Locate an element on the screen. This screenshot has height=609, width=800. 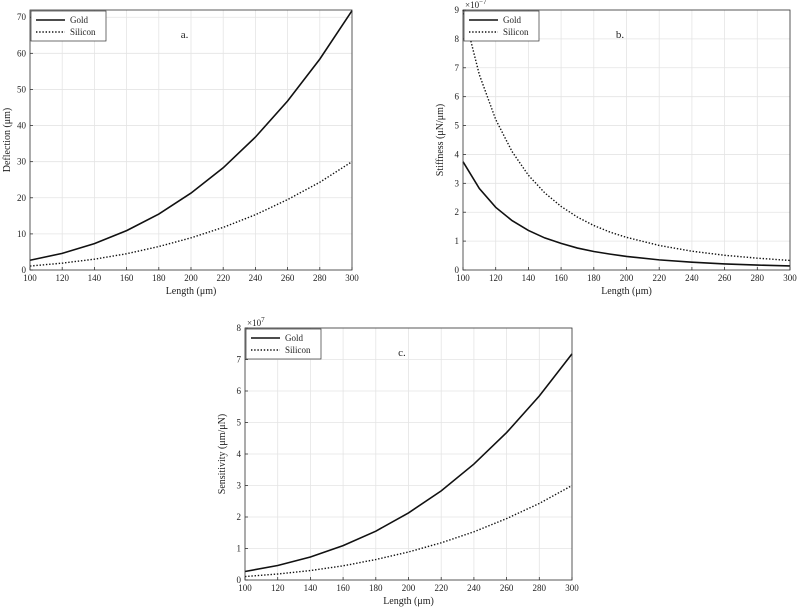
panel-label: b. is located at coordinates (620, 35).